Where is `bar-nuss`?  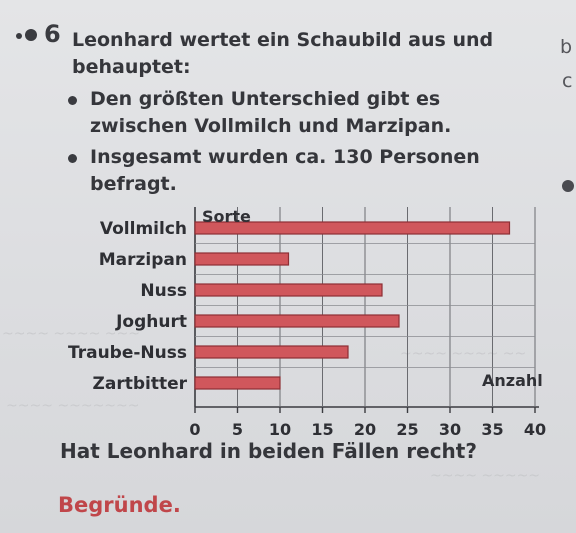 bar-nuss is located at coordinates (288, 290).